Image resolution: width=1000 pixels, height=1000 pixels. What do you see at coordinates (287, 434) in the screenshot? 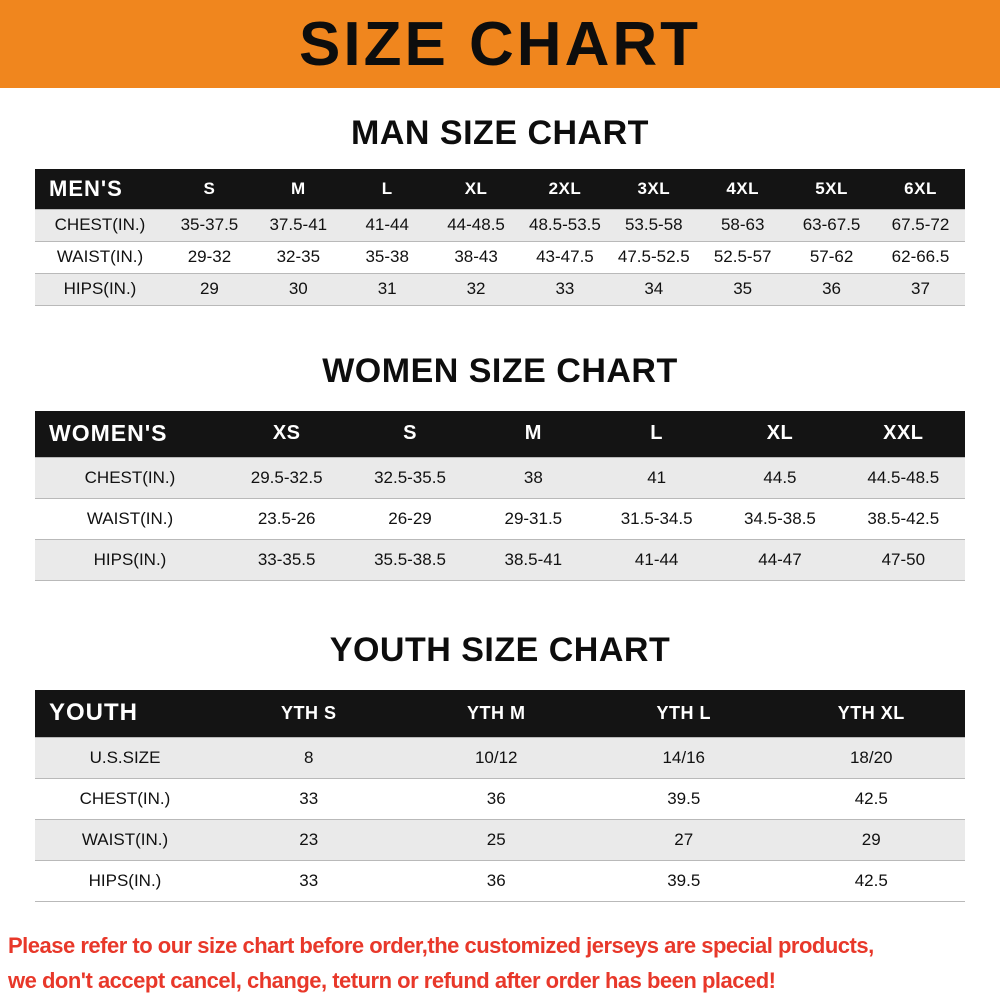
I see `size-column-header: XS` at bounding box center [287, 434].